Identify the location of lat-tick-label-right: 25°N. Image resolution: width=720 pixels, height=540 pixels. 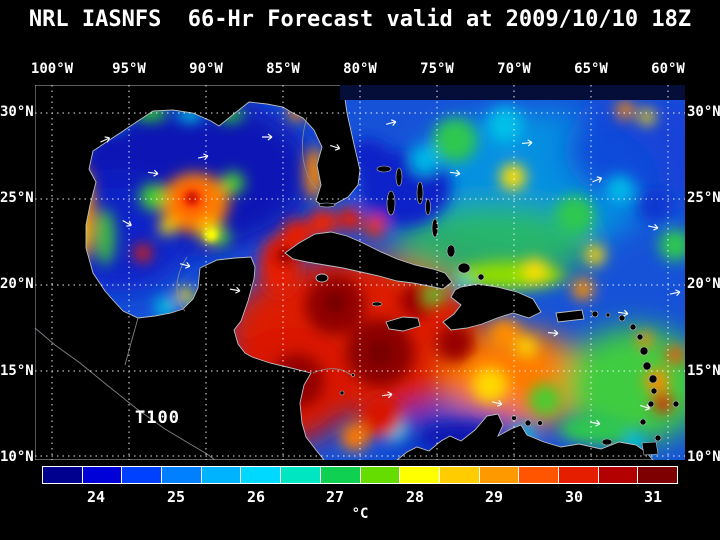
(703, 198).